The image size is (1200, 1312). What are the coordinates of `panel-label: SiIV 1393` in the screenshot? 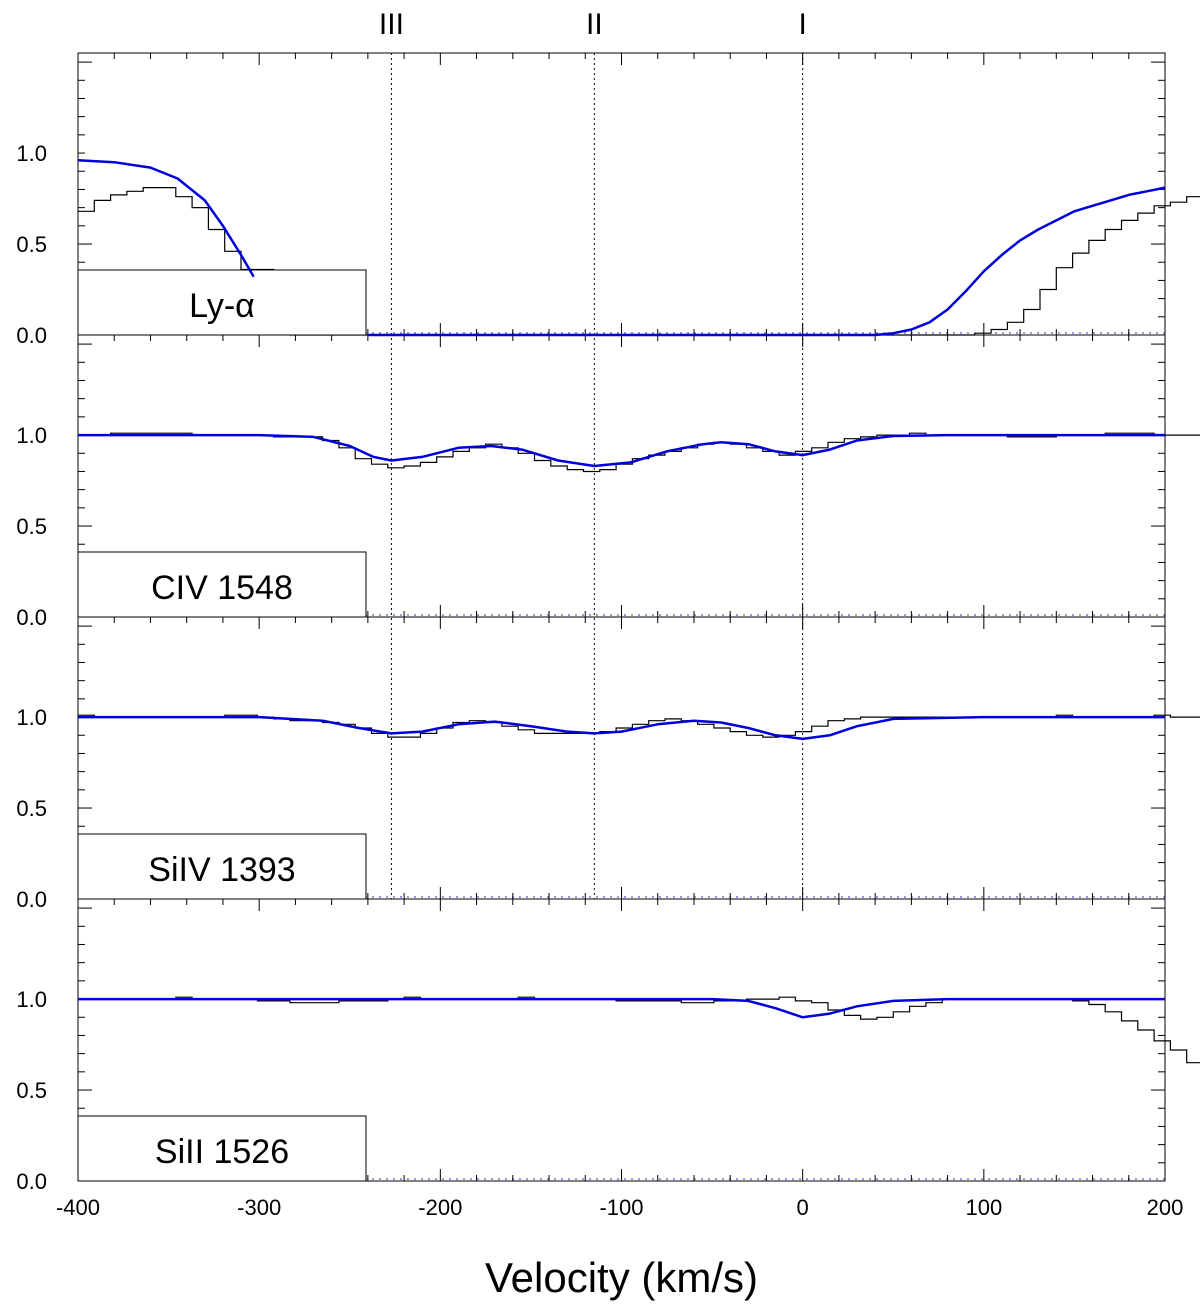 It's located at (221, 870).